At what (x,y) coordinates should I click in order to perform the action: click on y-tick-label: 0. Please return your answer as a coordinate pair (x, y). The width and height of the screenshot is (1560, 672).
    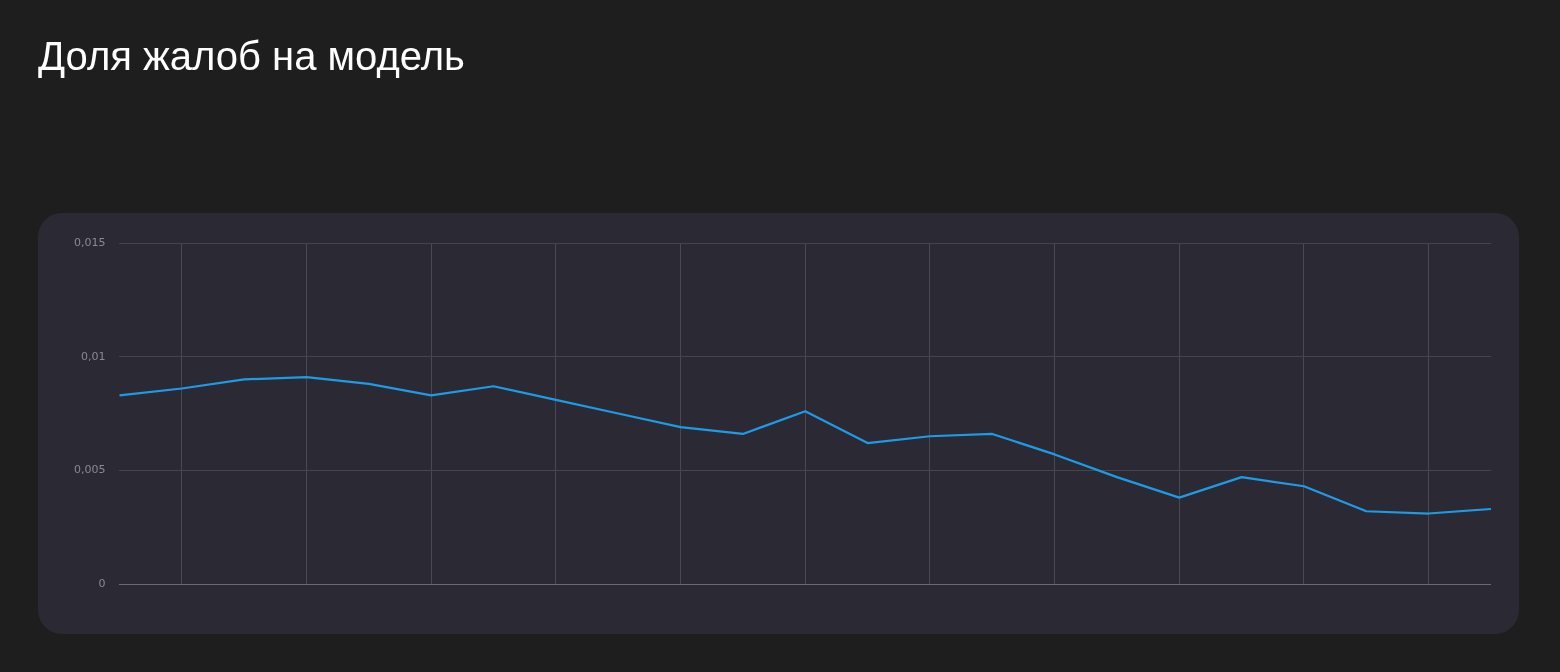
    Looking at the image, I should click on (102, 583).